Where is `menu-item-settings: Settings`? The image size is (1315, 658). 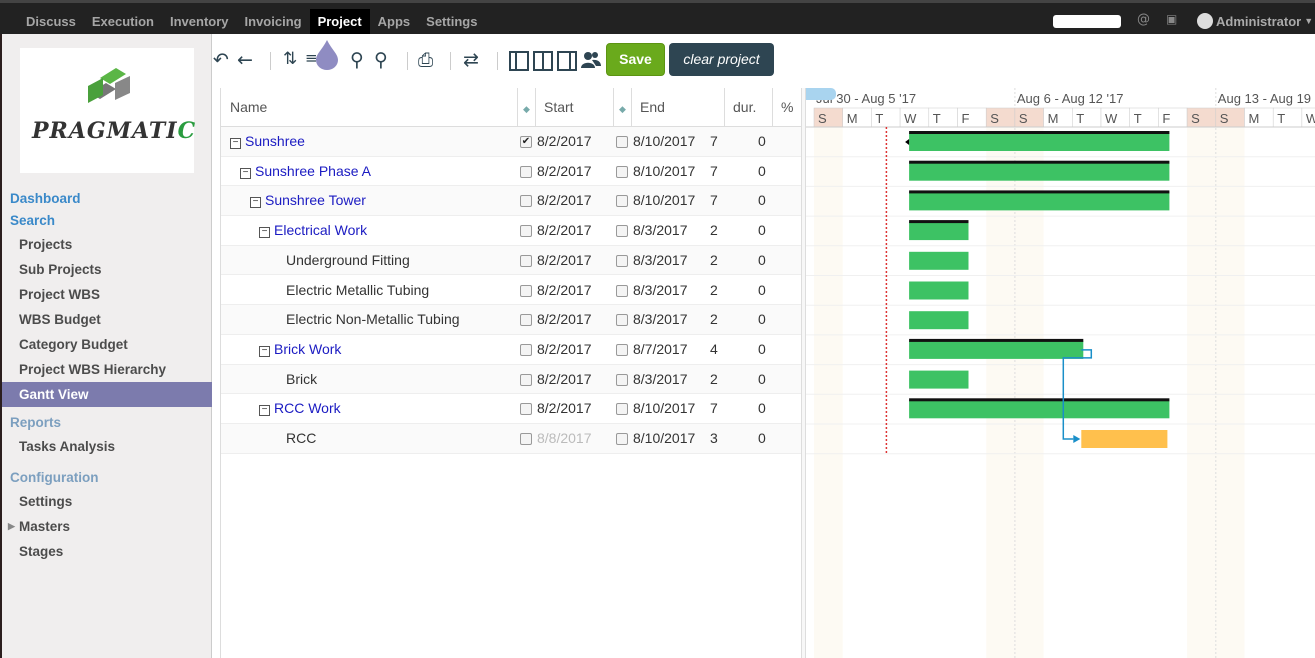 menu-item-settings: Settings is located at coordinates (106, 501).